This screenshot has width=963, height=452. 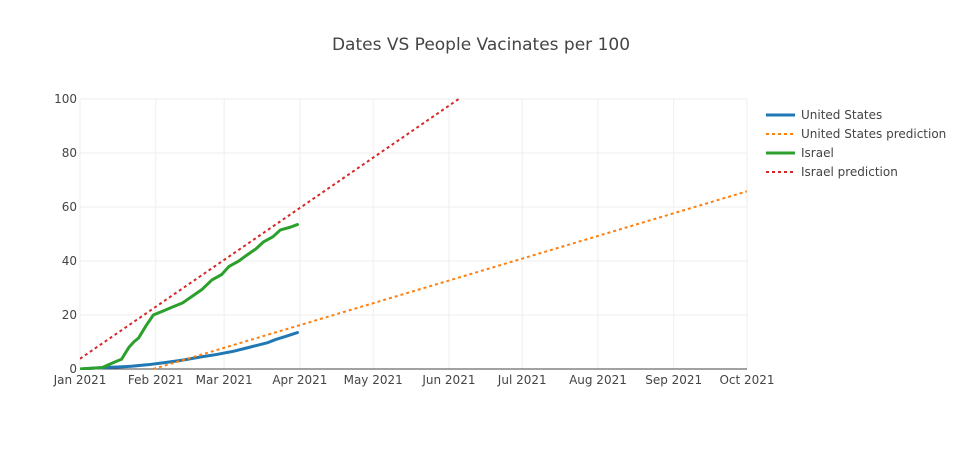 What do you see at coordinates (69, 315) in the screenshot?
I see `y-tick-label: 20` at bounding box center [69, 315].